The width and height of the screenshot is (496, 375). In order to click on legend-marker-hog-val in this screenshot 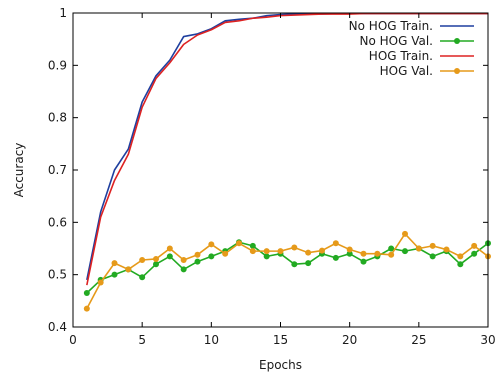, I will do `click(457, 71)`.